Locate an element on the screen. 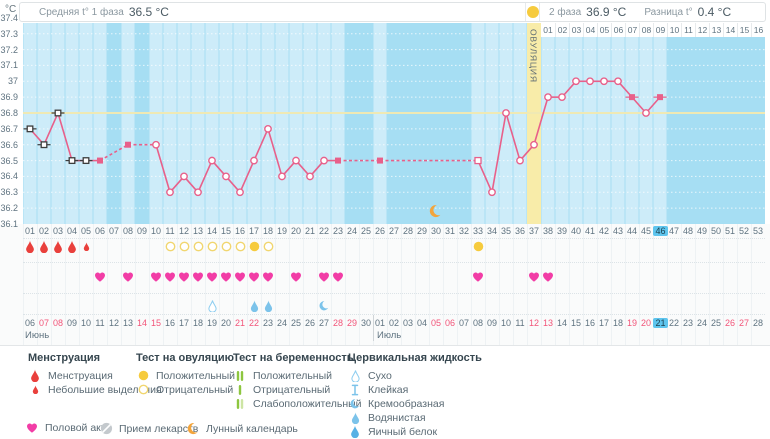 This screenshot has width=770, height=439. cycle-day-cell: 25 is located at coordinates (365, 231).